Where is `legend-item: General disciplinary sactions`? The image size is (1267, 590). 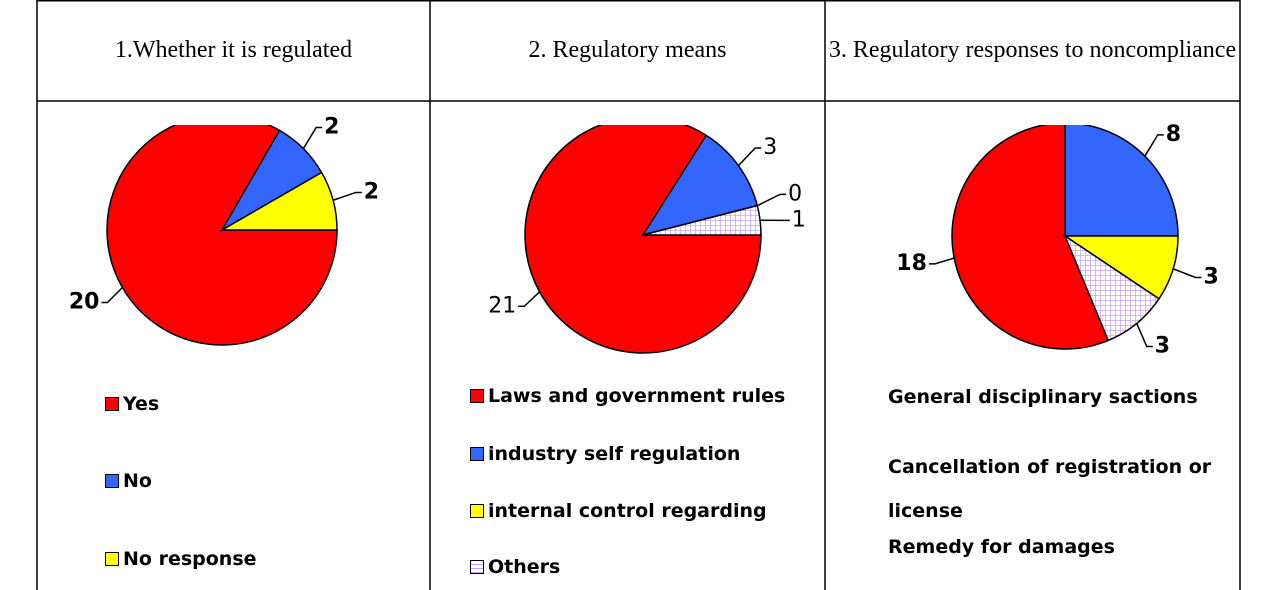
legend-item: General disciplinary sactions is located at coordinates (1053, 397).